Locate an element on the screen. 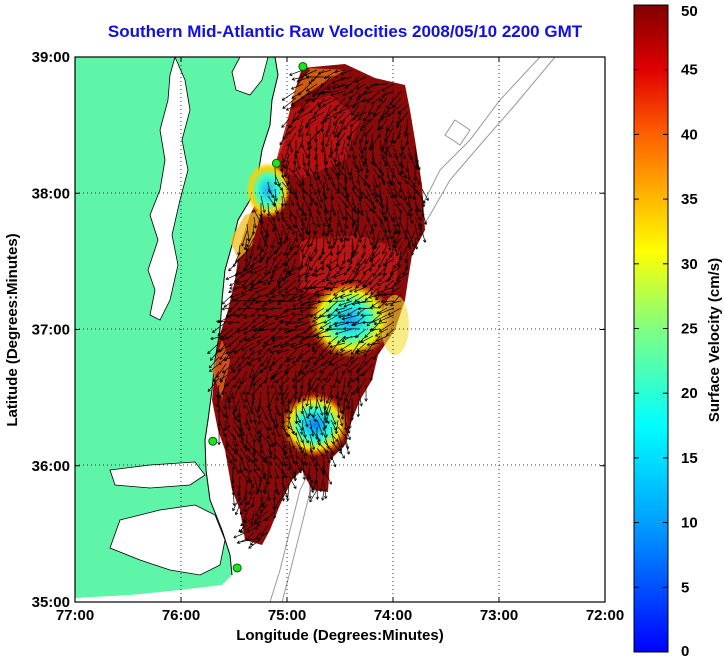 Image resolution: width=724 pixels, height=659 pixels. x-axis-label: Longitude (Degrees:Minutes) is located at coordinates (340, 635).